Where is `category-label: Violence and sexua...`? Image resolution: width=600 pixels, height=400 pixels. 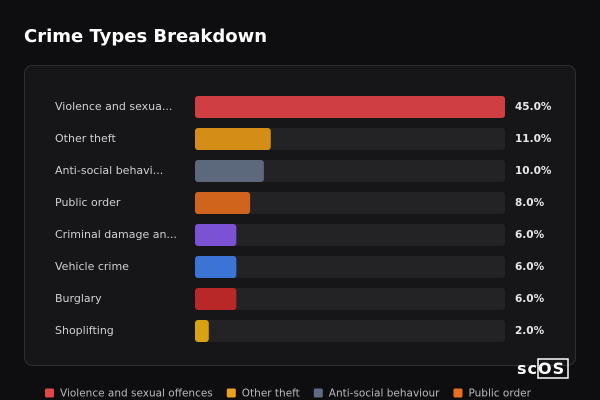
category-label: Violence and sexua... is located at coordinates (113, 106).